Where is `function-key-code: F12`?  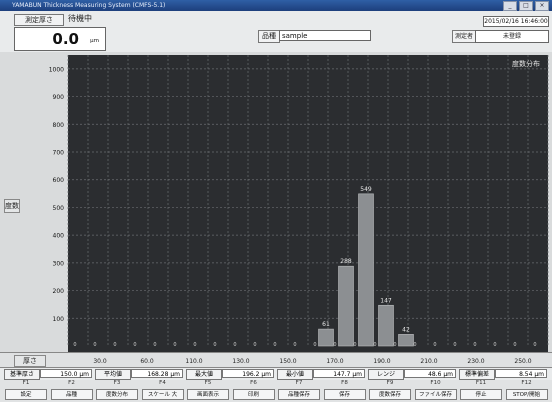
function-key-code: F12 is located at coordinates (526, 383).